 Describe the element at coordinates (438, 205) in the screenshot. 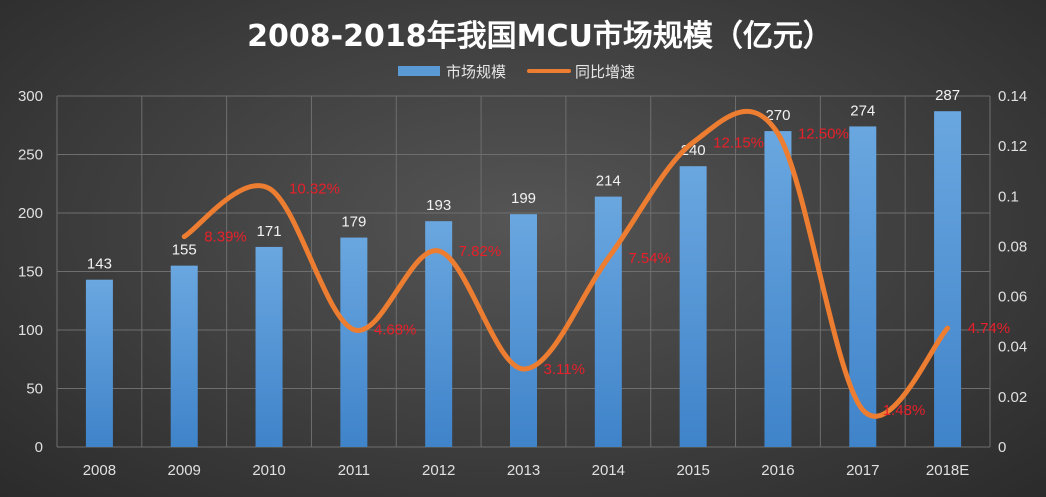

I see `bar-value-label: 193` at that location.